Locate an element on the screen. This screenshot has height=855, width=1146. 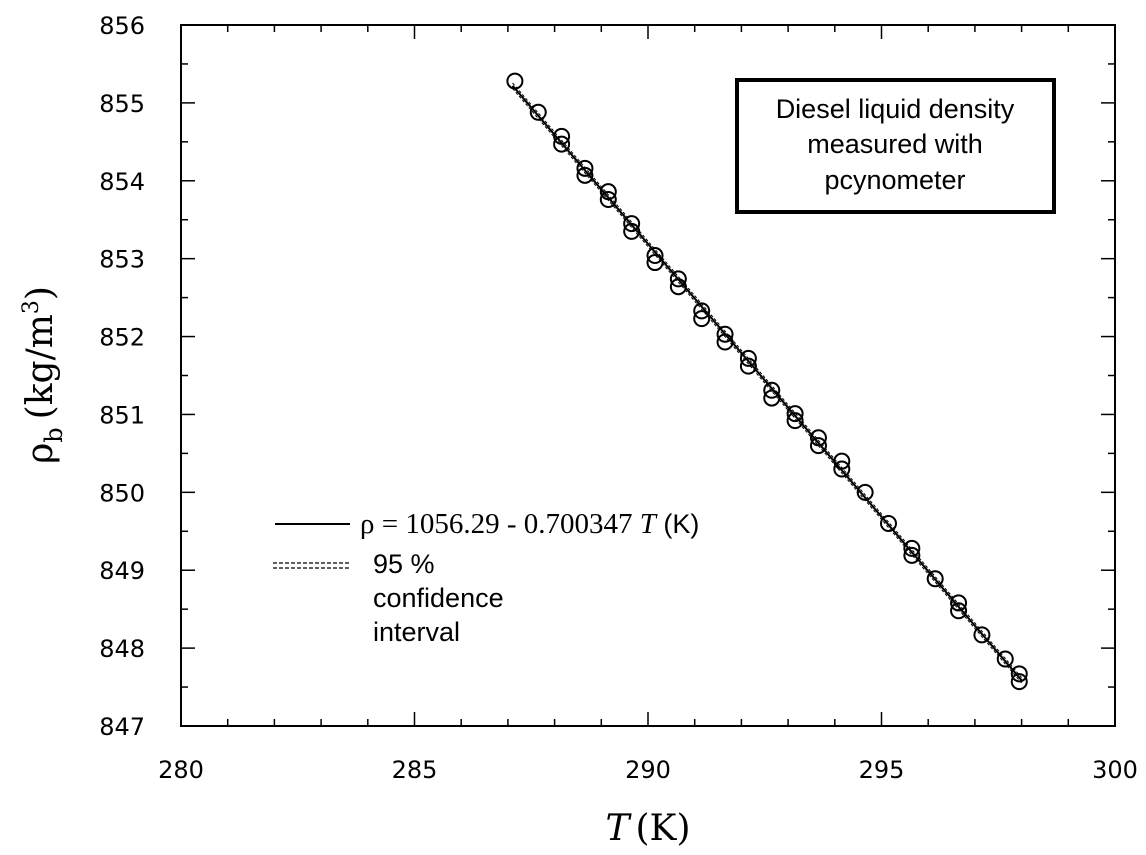
x-tick-label: 280 is located at coordinates (181, 770).